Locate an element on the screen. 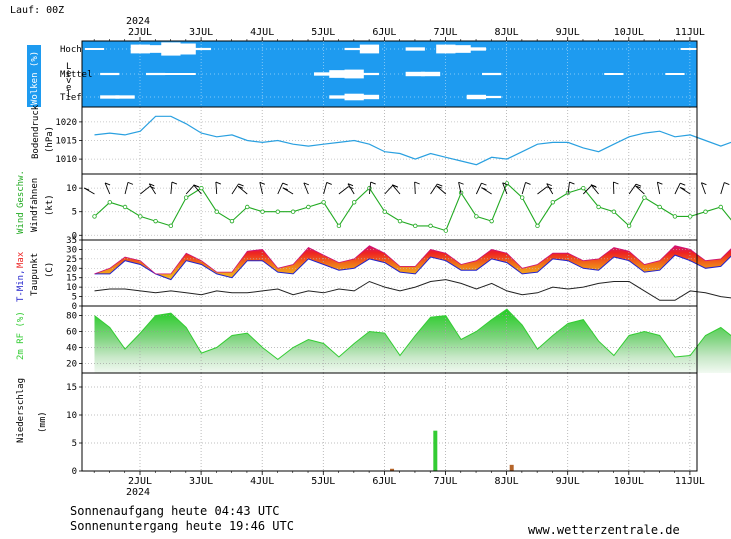 This screenshot has width=731, height=539. wind-ylabel-gust: Geschw. is located at coordinates (21, 189).